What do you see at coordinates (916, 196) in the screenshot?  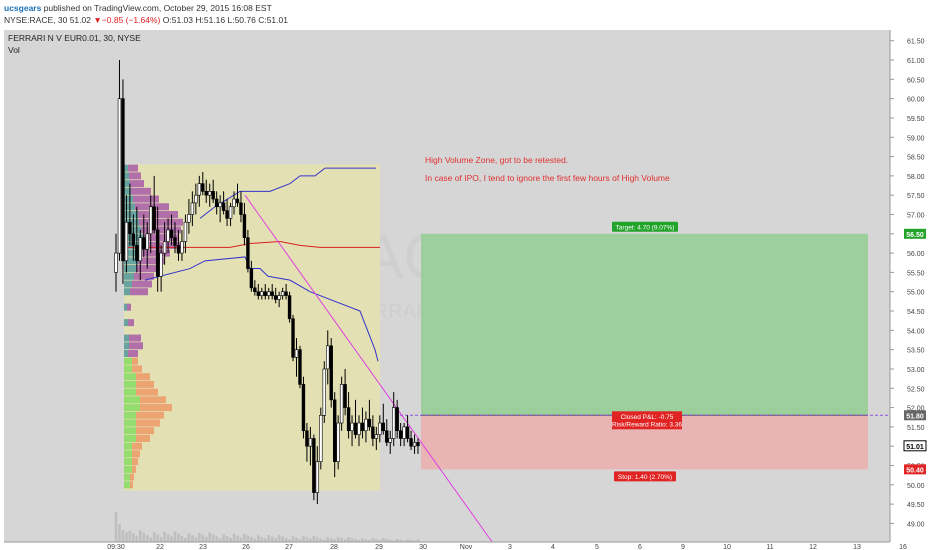 I see `price-tick-label: 57.50` at bounding box center [916, 196].